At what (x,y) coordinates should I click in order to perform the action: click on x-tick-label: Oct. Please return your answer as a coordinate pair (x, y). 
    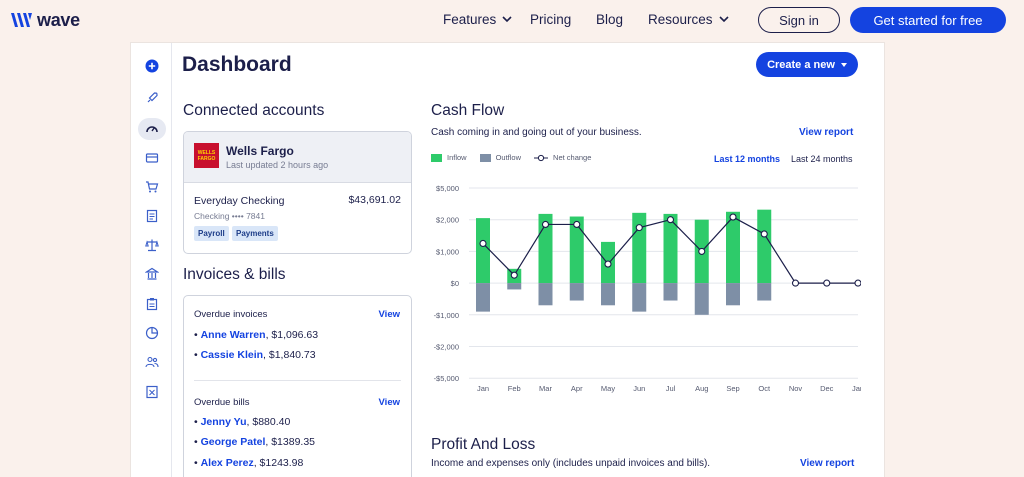
    Looking at the image, I should click on (764, 388).